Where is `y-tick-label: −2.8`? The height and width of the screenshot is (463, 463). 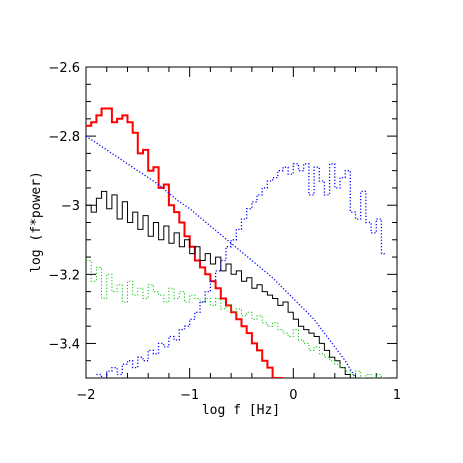 y-tick-label: −2.8 is located at coordinates (64, 137).